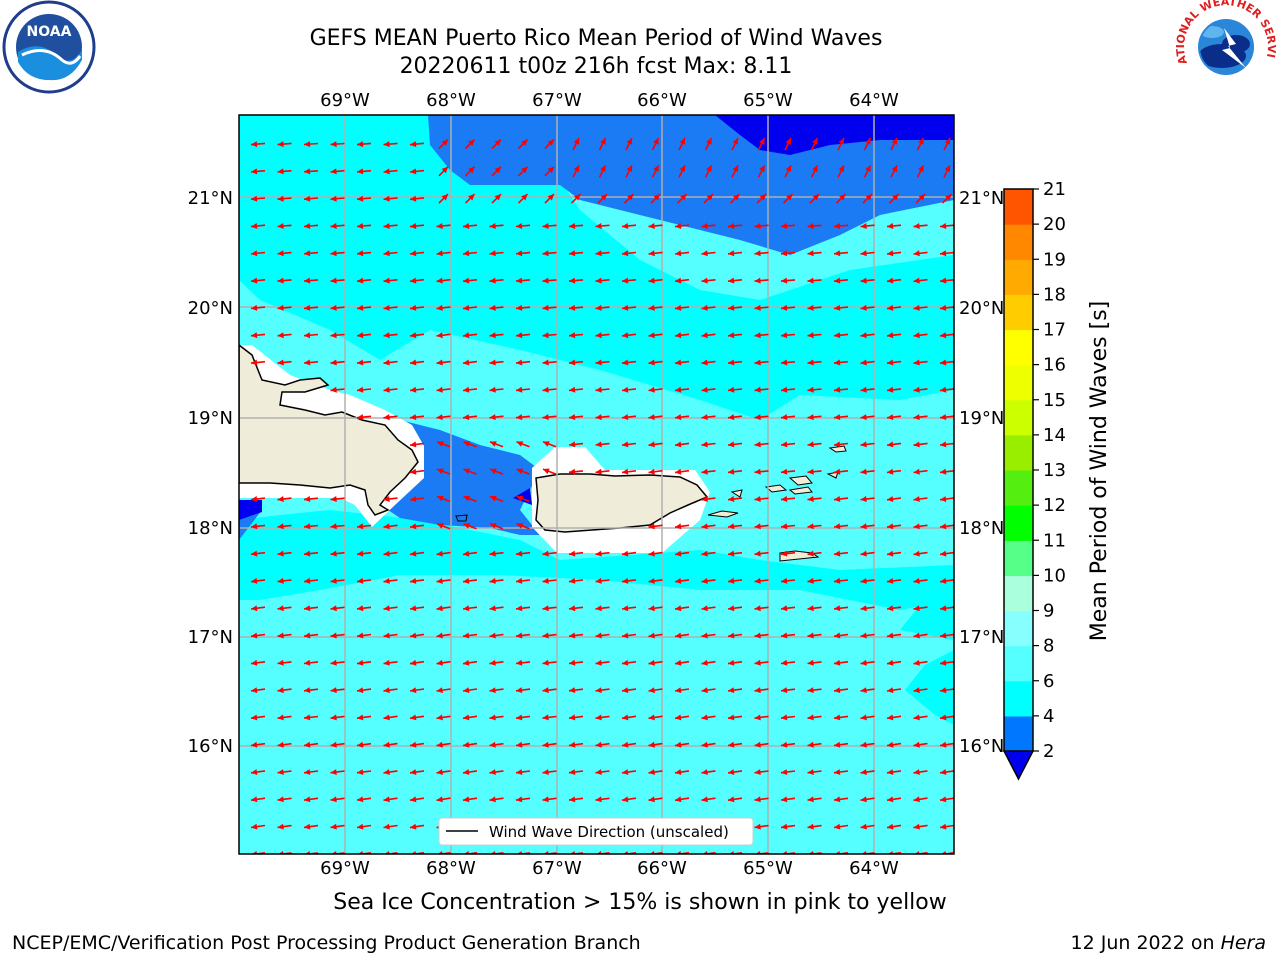  Describe the element at coordinates (776, 488) in the screenshot. I see `st-thomas-island` at that location.